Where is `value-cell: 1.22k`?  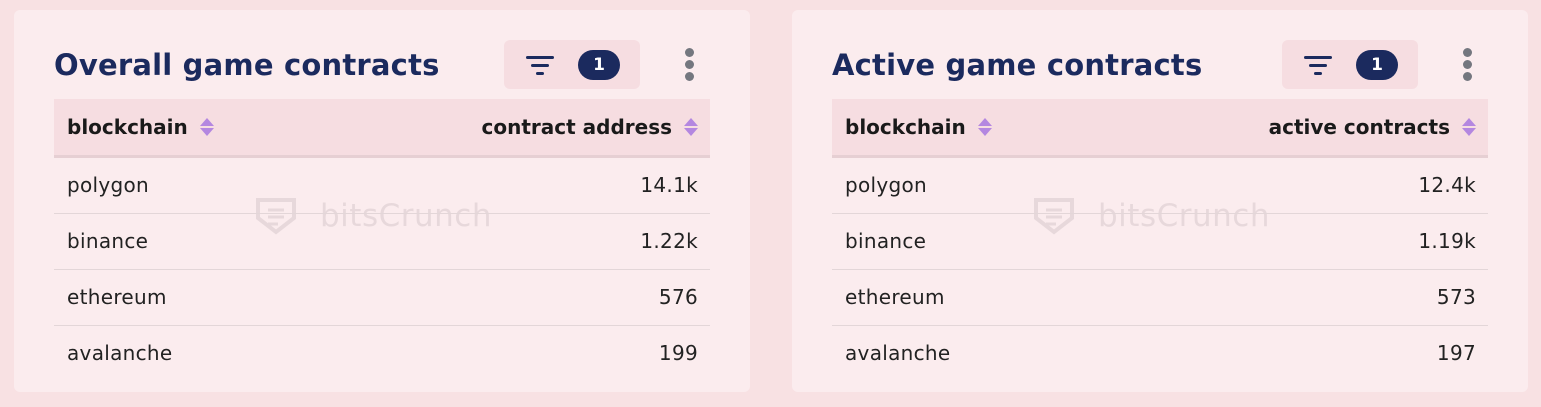
value-cell: 1.22k is located at coordinates (669, 241).